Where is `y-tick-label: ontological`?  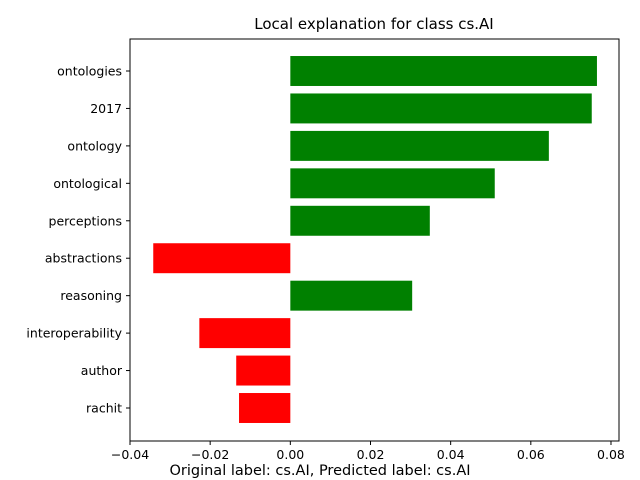
y-tick-label: ontological is located at coordinates (87, 183).